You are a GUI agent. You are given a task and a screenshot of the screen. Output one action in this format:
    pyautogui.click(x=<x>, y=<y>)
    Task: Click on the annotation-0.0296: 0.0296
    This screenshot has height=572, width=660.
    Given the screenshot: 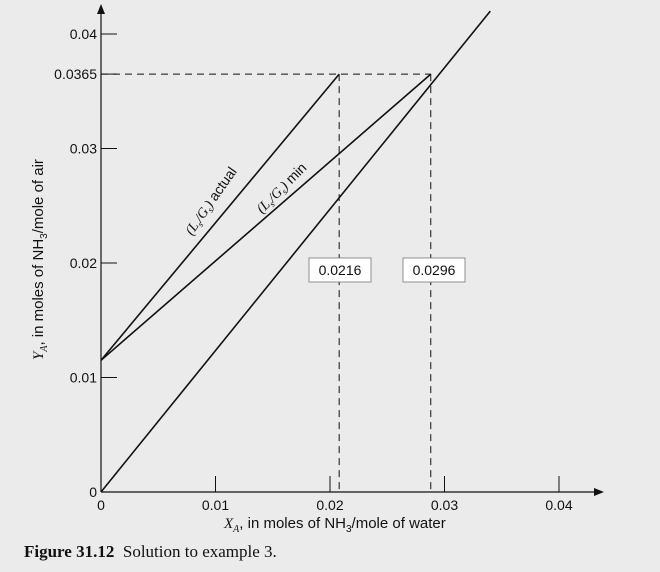 What is the action you would take?
    pyautogui.click(x=434, y=270)
    